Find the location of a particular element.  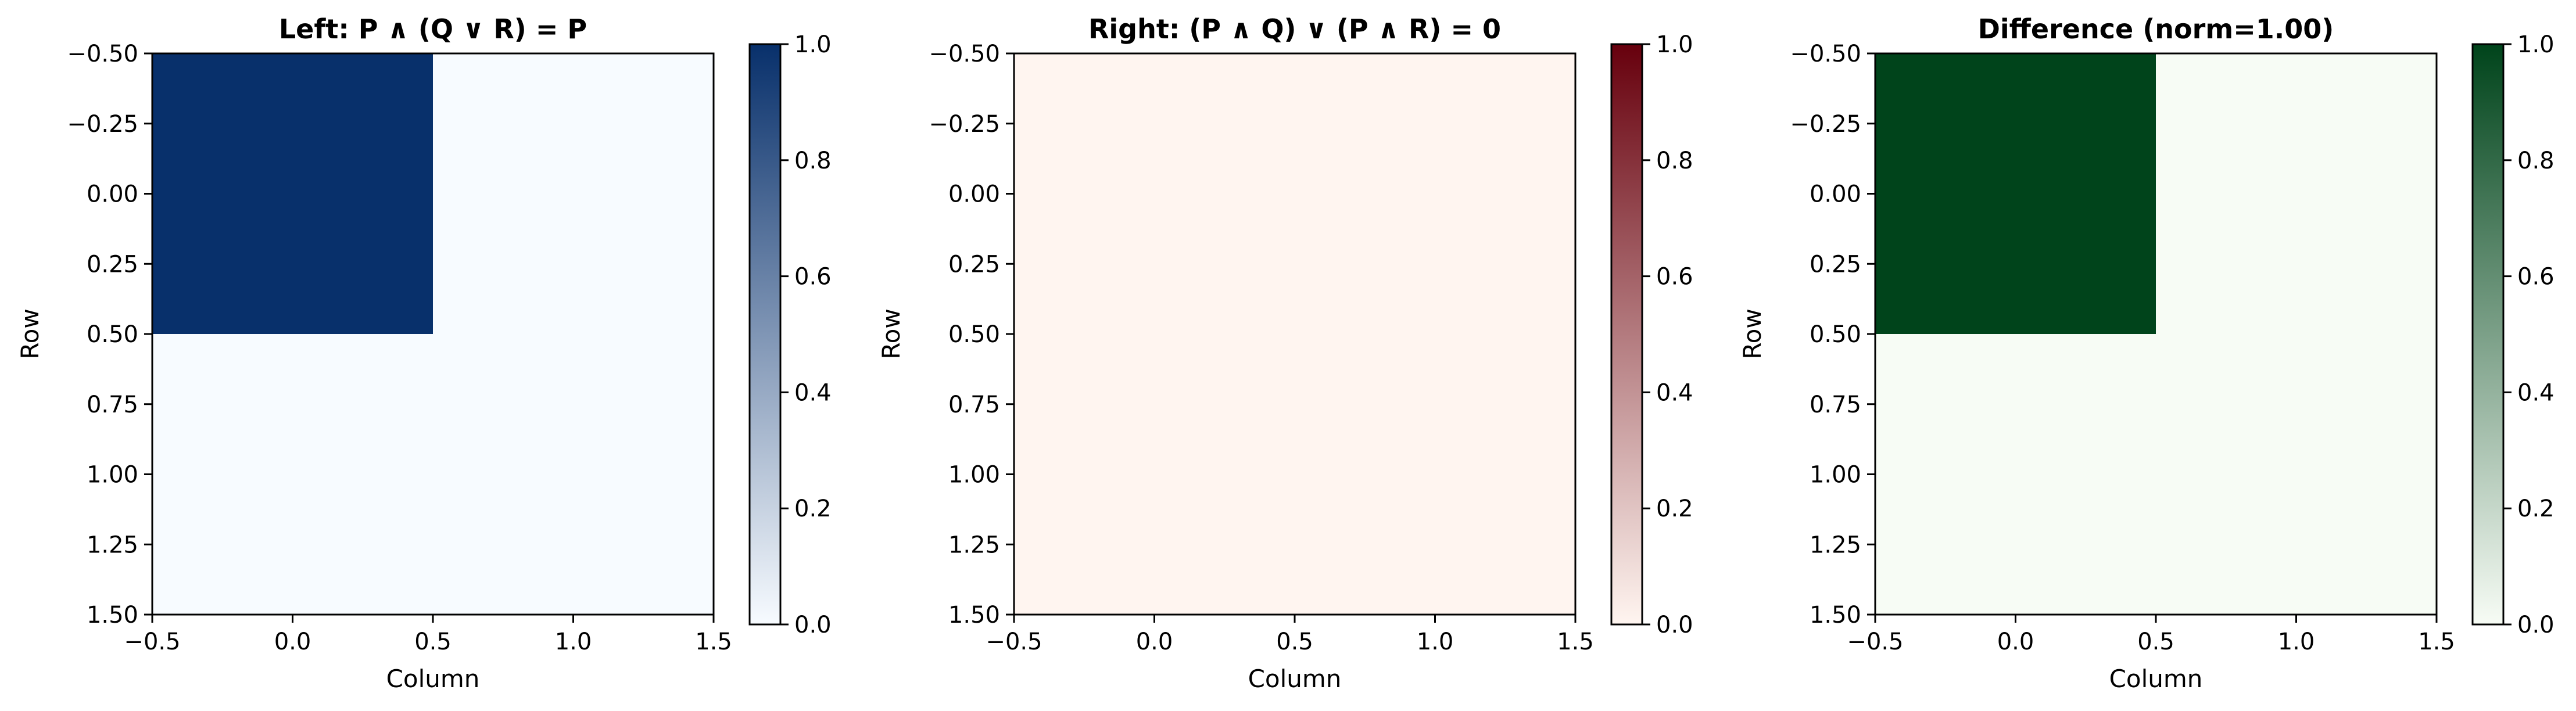

chart-title: Difference (norm=1.00) is located at coordinates (2156, 29).